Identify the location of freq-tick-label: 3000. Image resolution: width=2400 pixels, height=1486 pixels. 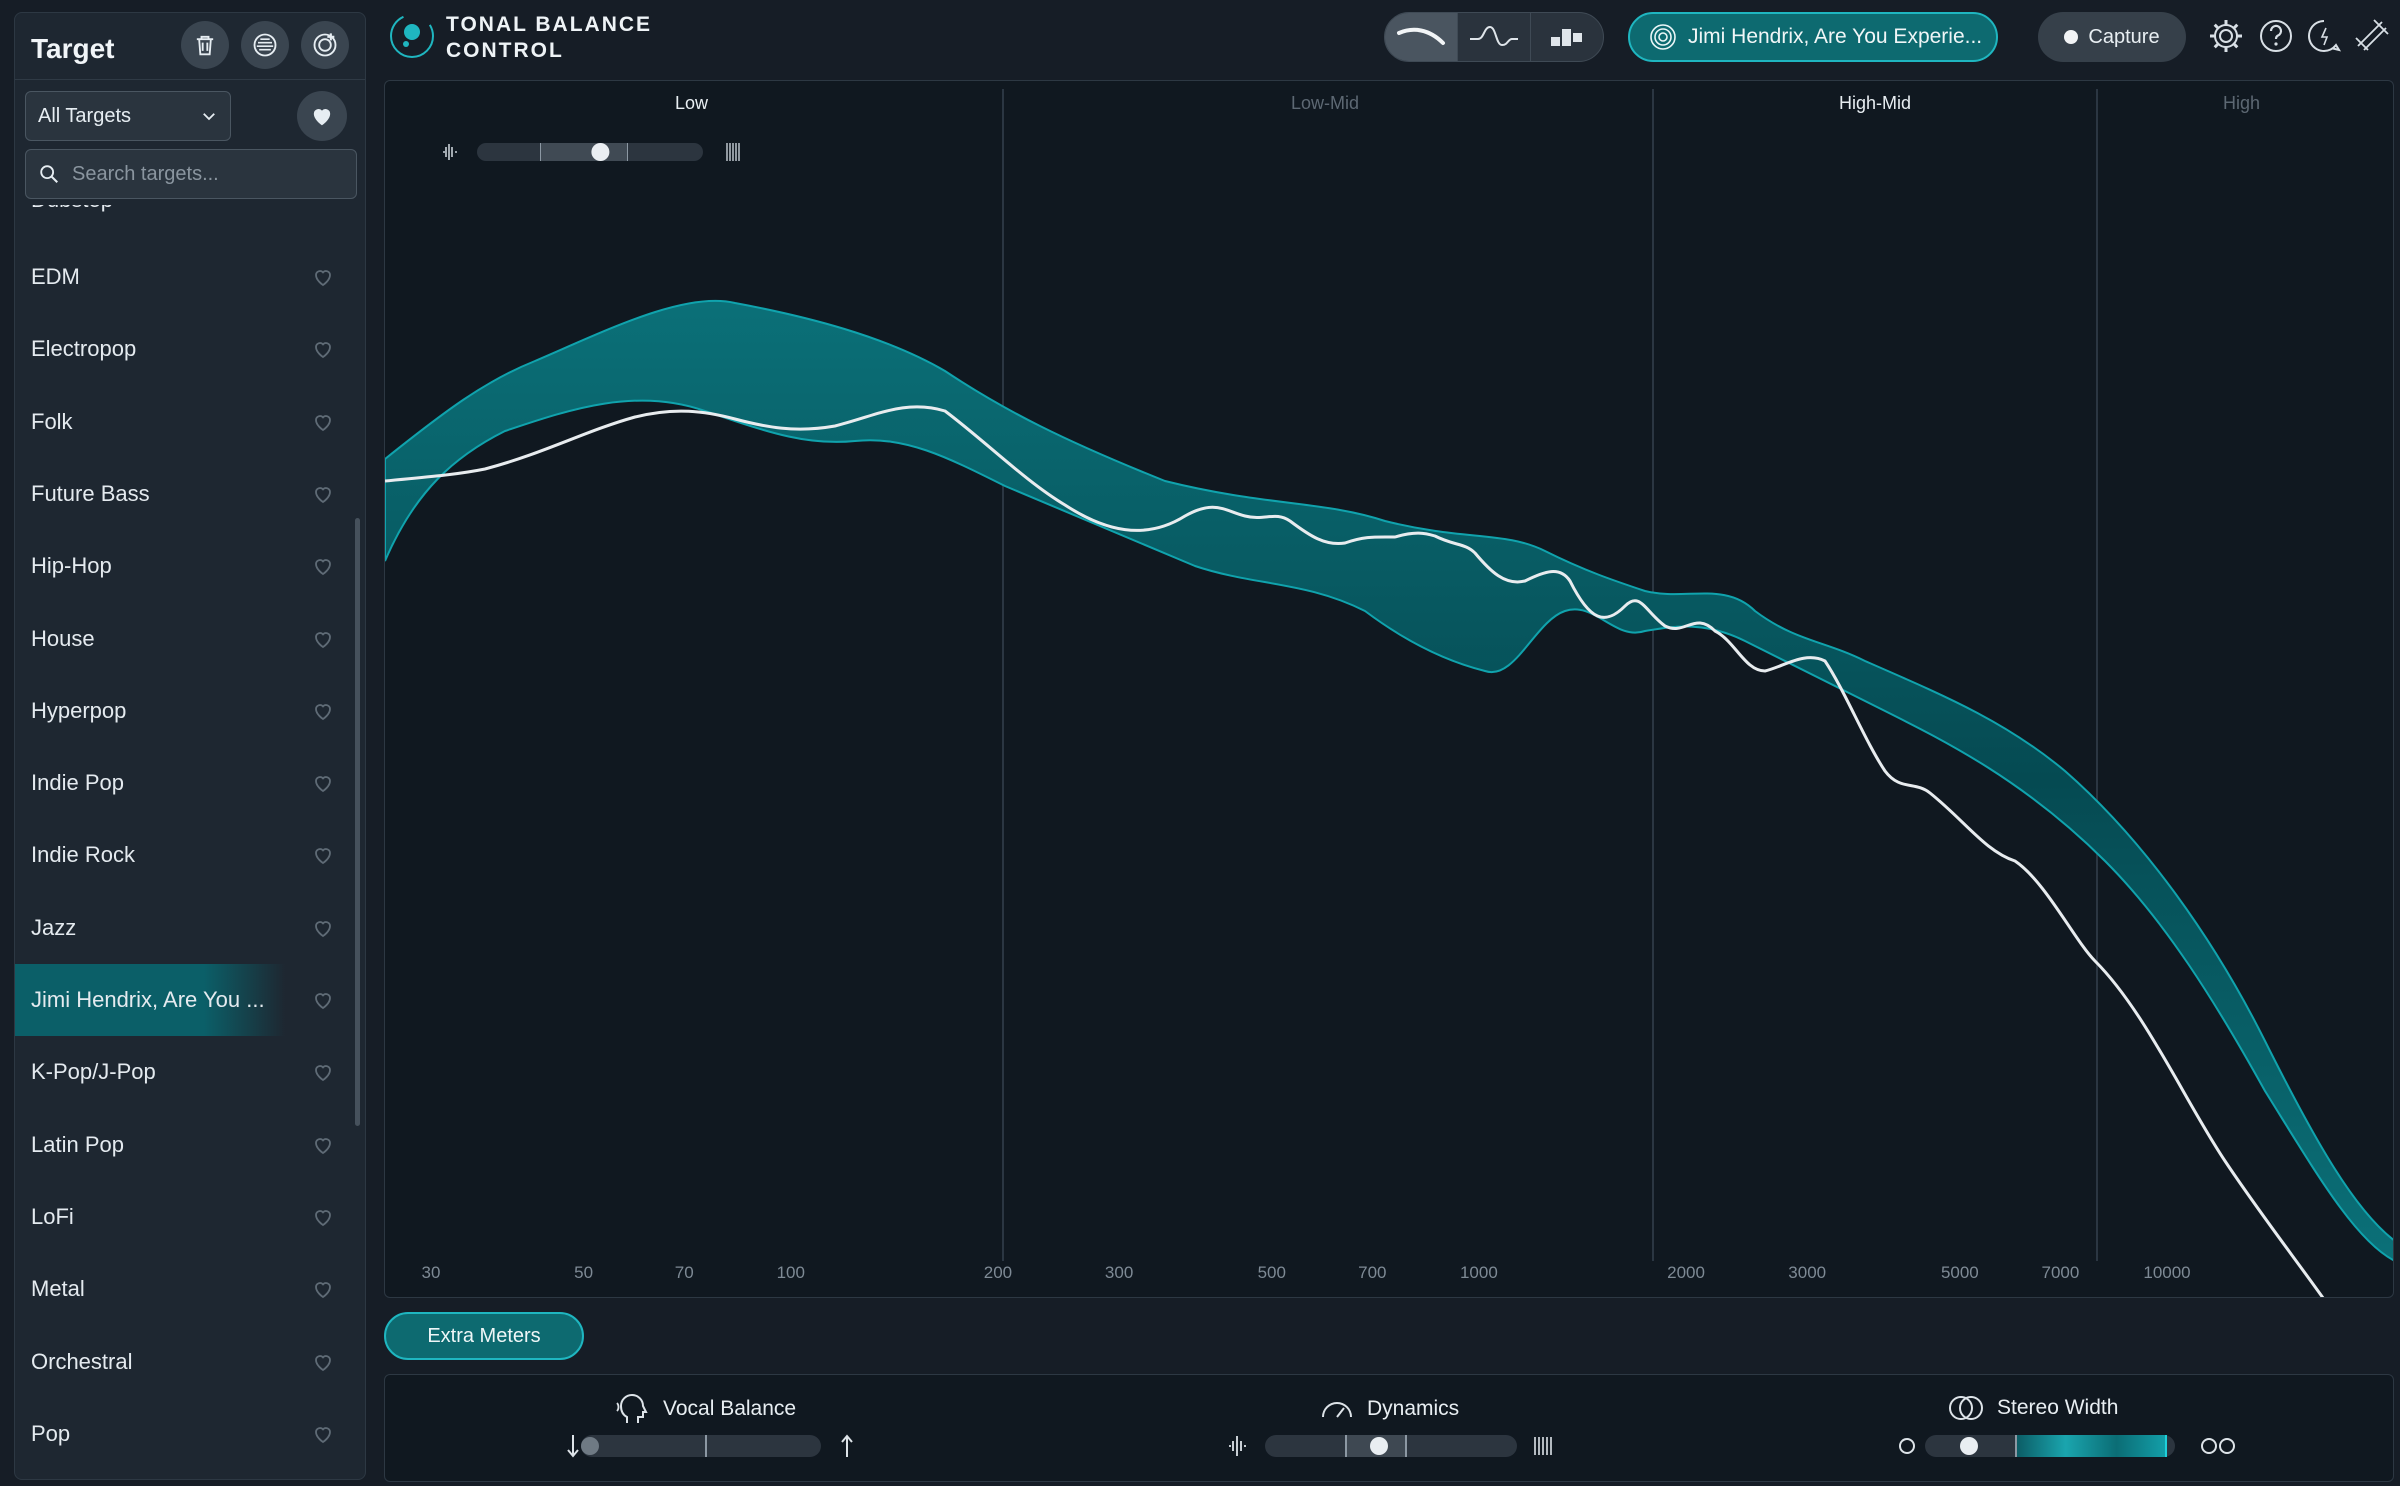
(1807, 1272).